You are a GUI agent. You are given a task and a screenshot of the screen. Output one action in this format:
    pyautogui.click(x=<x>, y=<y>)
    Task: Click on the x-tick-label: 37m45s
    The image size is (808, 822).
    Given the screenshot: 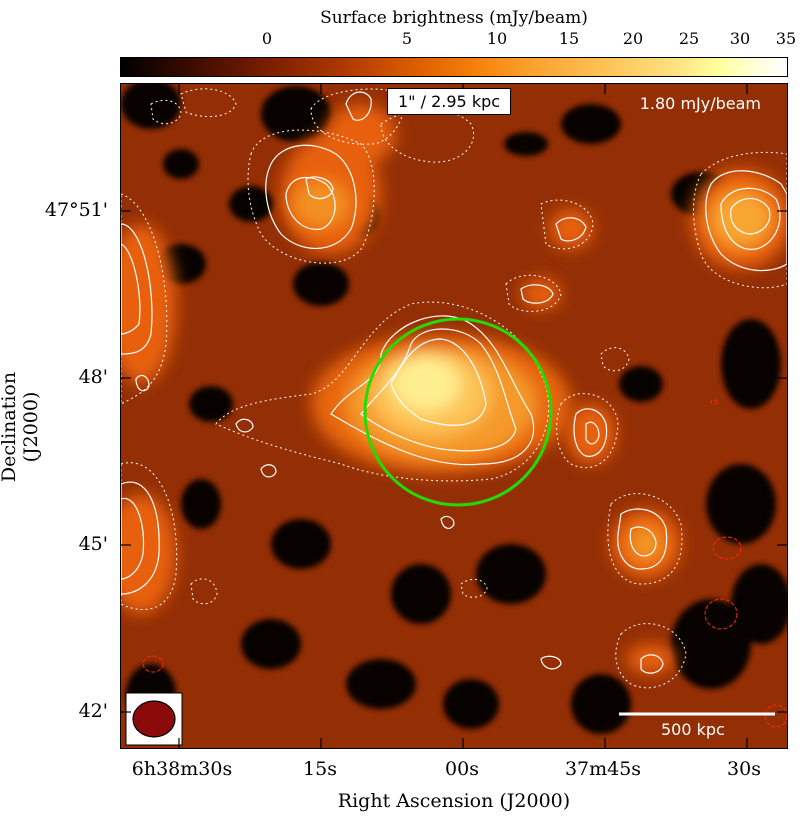 What is the action you would take?
    pyautogui.click(x=603, y=769)
    